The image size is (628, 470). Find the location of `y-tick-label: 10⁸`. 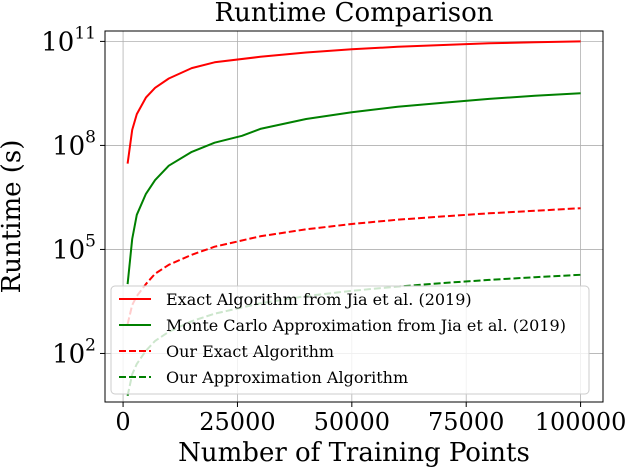

y-tick-label: 10⁸ is located at coordinates (74, 144).